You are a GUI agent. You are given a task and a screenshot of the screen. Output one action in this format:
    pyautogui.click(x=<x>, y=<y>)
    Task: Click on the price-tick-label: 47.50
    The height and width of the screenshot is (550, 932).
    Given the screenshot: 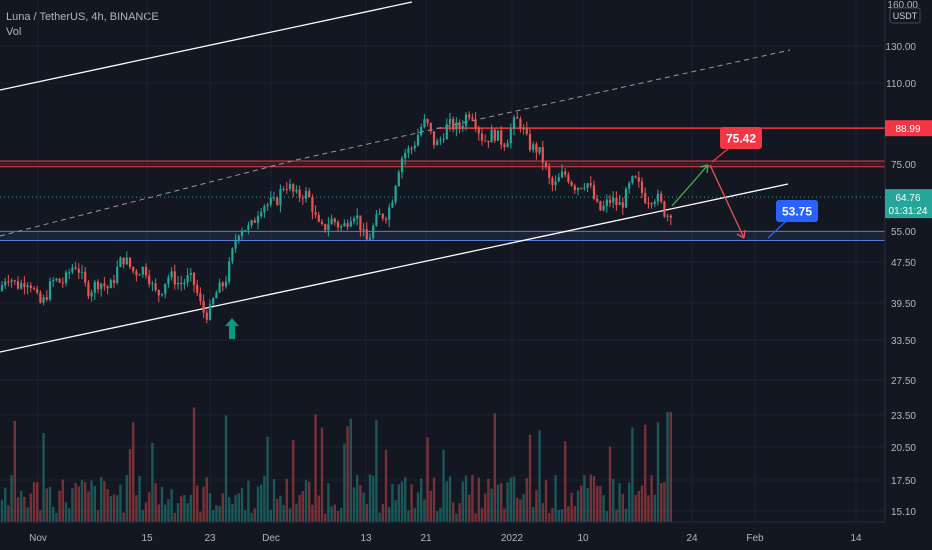 What is the action you would take?
    pyautogui.click(x=903, y=263)
    